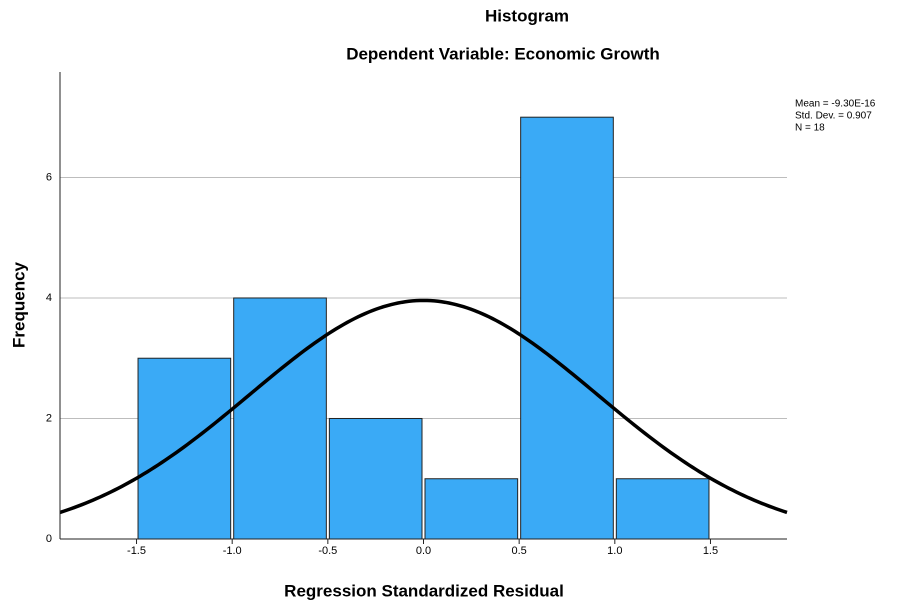  What do you see at coordinates (423, 551) in the screenshot?
I see `x-tick-label: 0.0` at bounding box center [423, 551].